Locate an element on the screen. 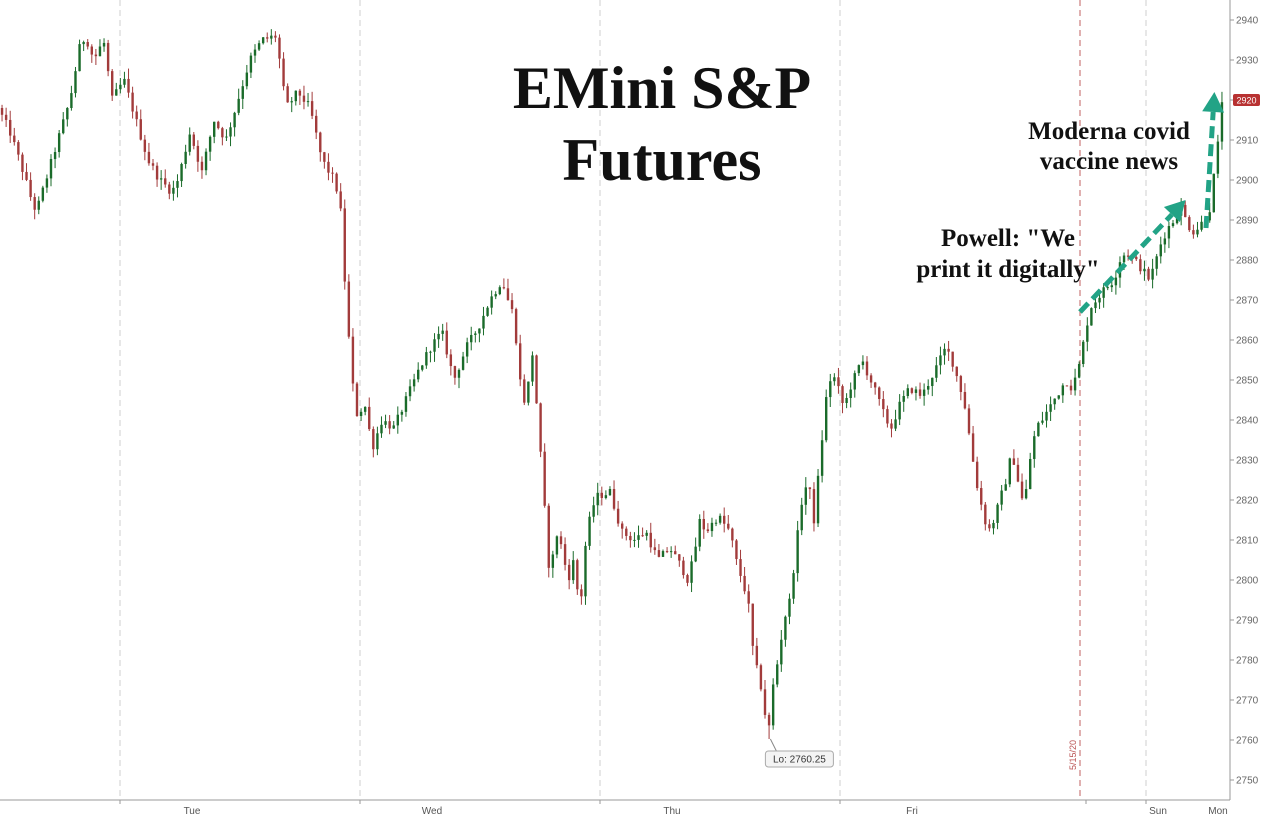  y-tick-label: 2780 is located at coordinates (1247, 661).